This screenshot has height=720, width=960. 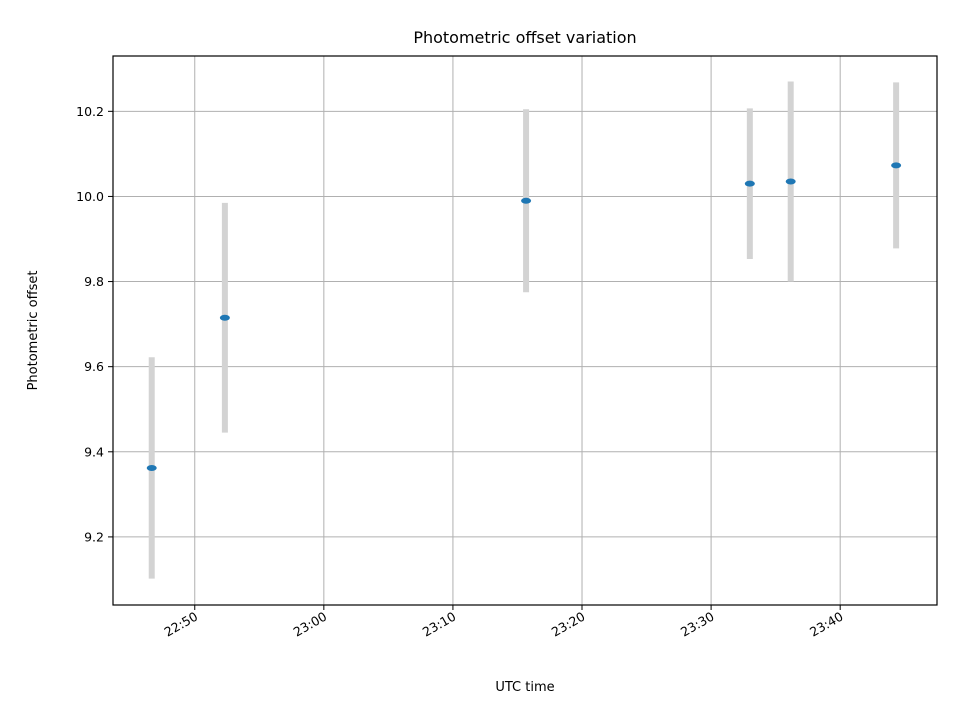 I want to click on x-tick-label: 23:40, so click(x=826, y=624).